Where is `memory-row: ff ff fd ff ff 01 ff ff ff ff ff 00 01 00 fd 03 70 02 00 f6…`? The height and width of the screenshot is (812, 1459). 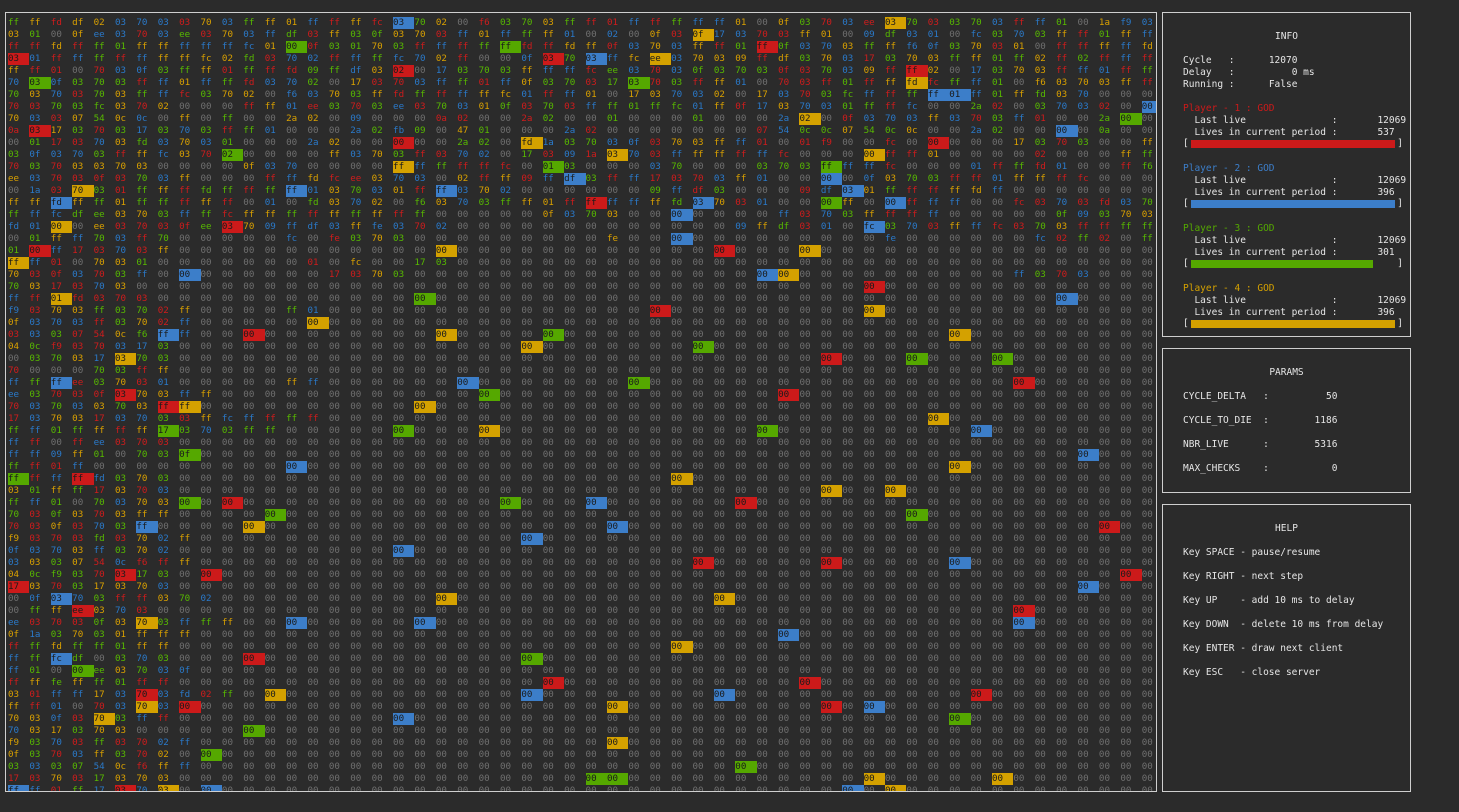 memory-row: ff ff fd ff ff 01 ff ff ff ff ff 00 01 00 fd 03 70 02 00 f6… is located at coordinates (582, 203).